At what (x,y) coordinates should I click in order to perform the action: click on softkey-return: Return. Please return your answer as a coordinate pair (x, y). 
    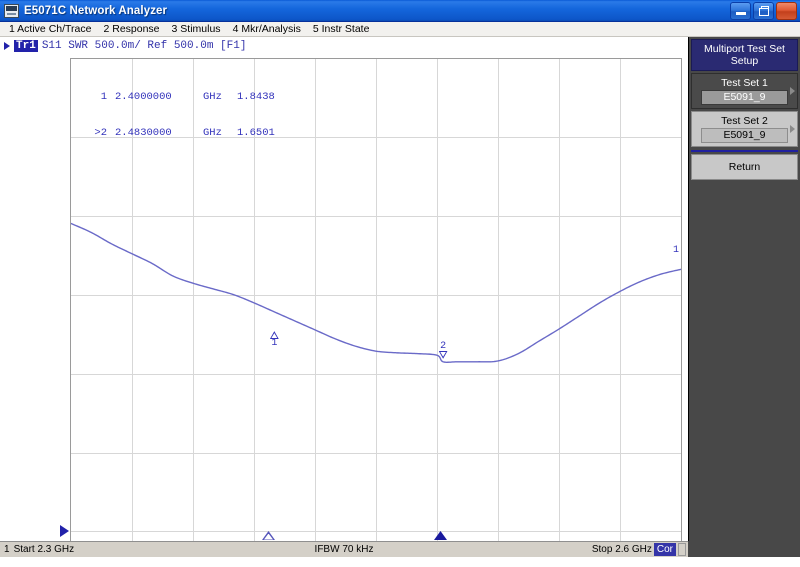
    Looking at the image, I should click on (744, 167).